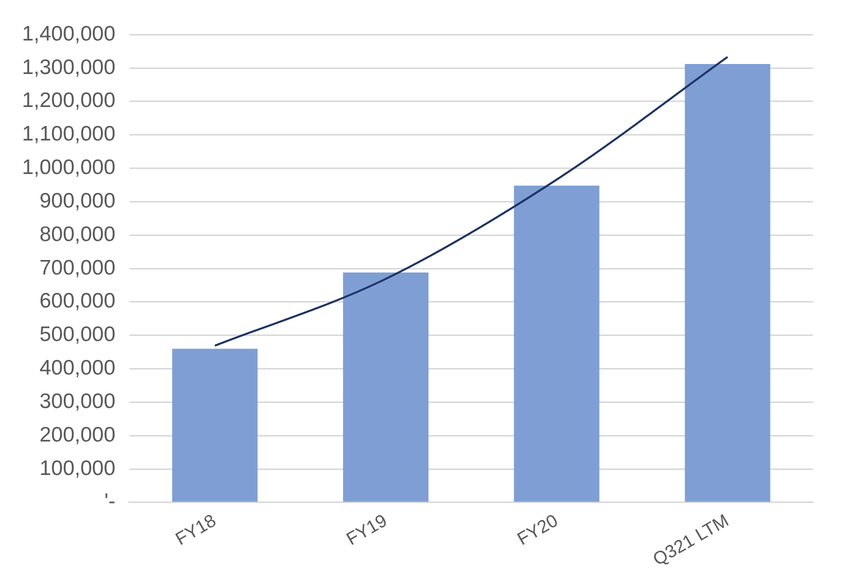 This screenshot has height=587, width=861. I want to click on x-tick-label: FY18, so click(196, 530).